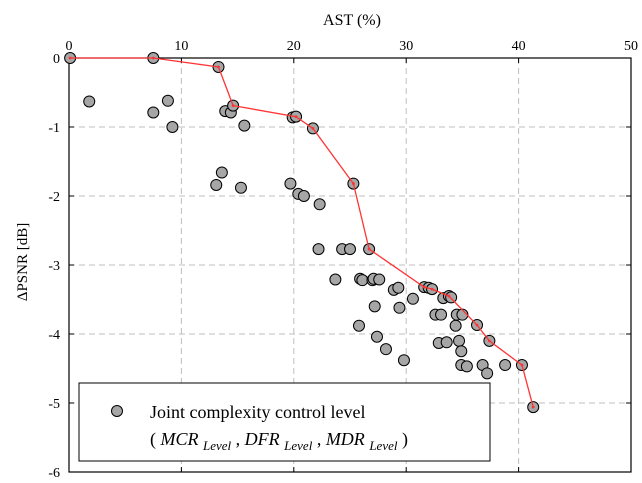 The image size is (642, 483). What do you see at coordinates (217, 445) in the screenshot?
I see `legend-term-mcr-sub: Level` at bounding box center [217, 445].